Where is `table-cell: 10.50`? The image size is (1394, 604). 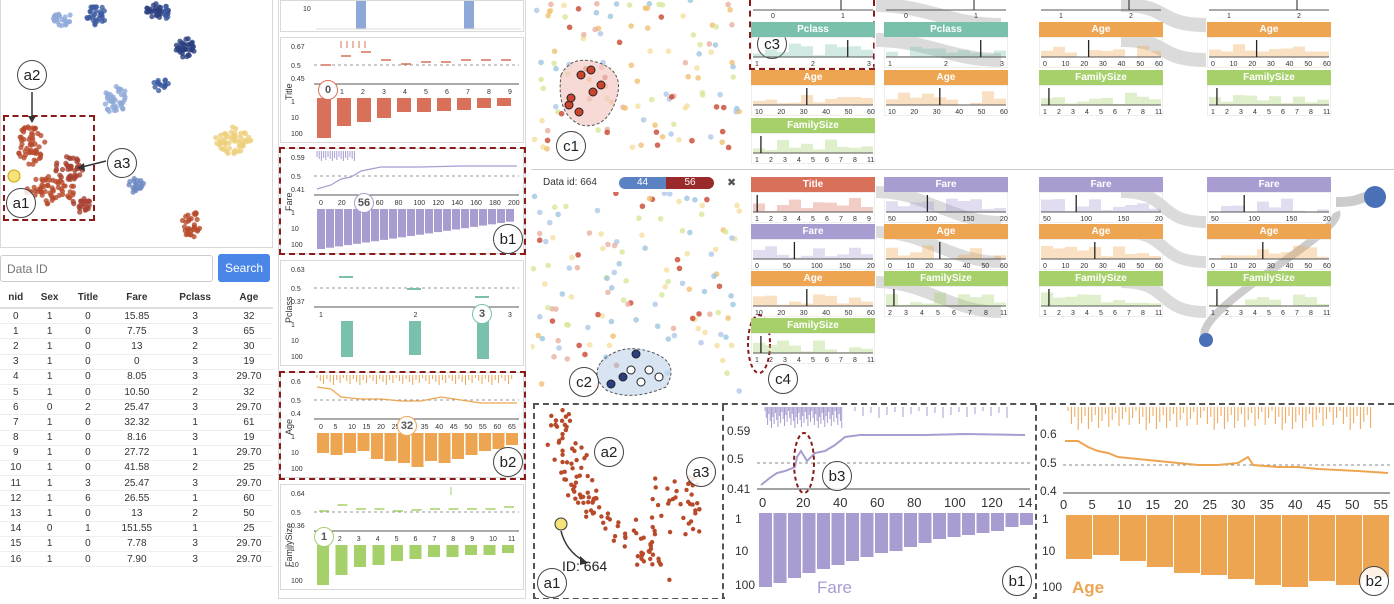 table-cell: 10.50 is located at coordinates (136, 391).